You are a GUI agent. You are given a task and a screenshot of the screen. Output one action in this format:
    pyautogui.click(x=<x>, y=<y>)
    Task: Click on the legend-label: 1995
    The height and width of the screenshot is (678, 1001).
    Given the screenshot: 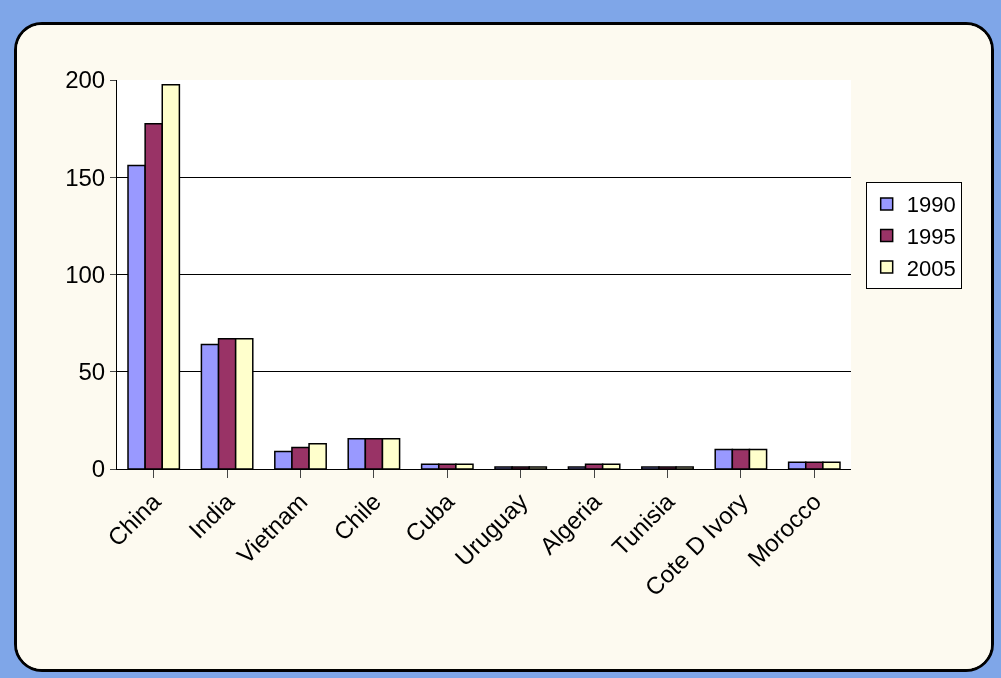 What is the action you would take?
    pyautogui.click(x=931, y=237)
    